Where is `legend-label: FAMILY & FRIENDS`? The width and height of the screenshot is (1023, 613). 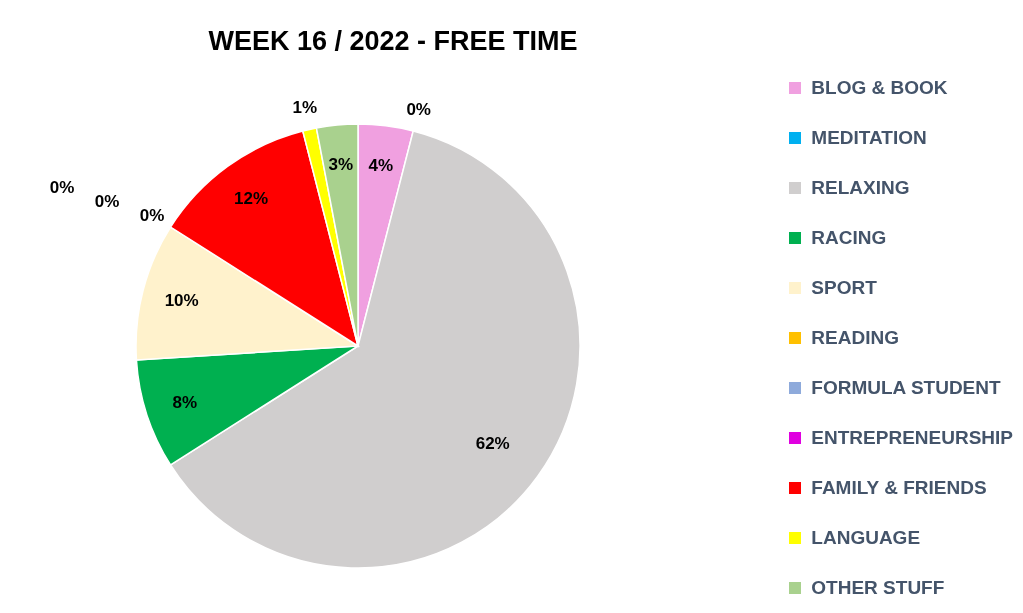
legend-label: FAMILY & FRIENDS is located at coordinates (899, 488).